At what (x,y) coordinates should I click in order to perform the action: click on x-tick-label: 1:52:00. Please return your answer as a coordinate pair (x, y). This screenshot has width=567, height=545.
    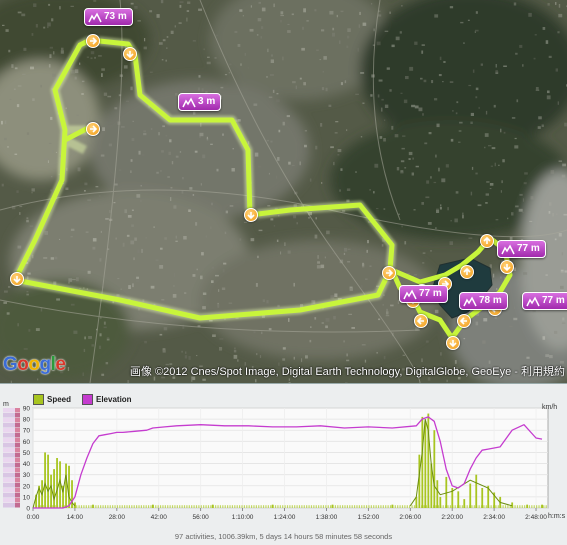
    Looking at the image, I should click on (369, 517).